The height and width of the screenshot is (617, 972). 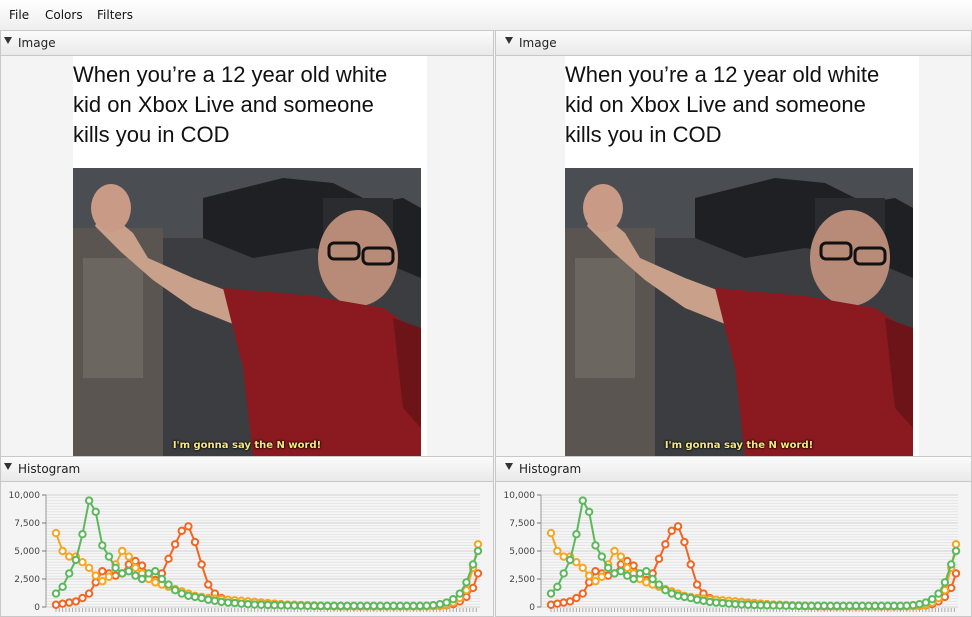 What do you see at coordinates (37, 43) in the screenshot?
I see `left-image-pane-title: Image` at bounding box center [37, 43].